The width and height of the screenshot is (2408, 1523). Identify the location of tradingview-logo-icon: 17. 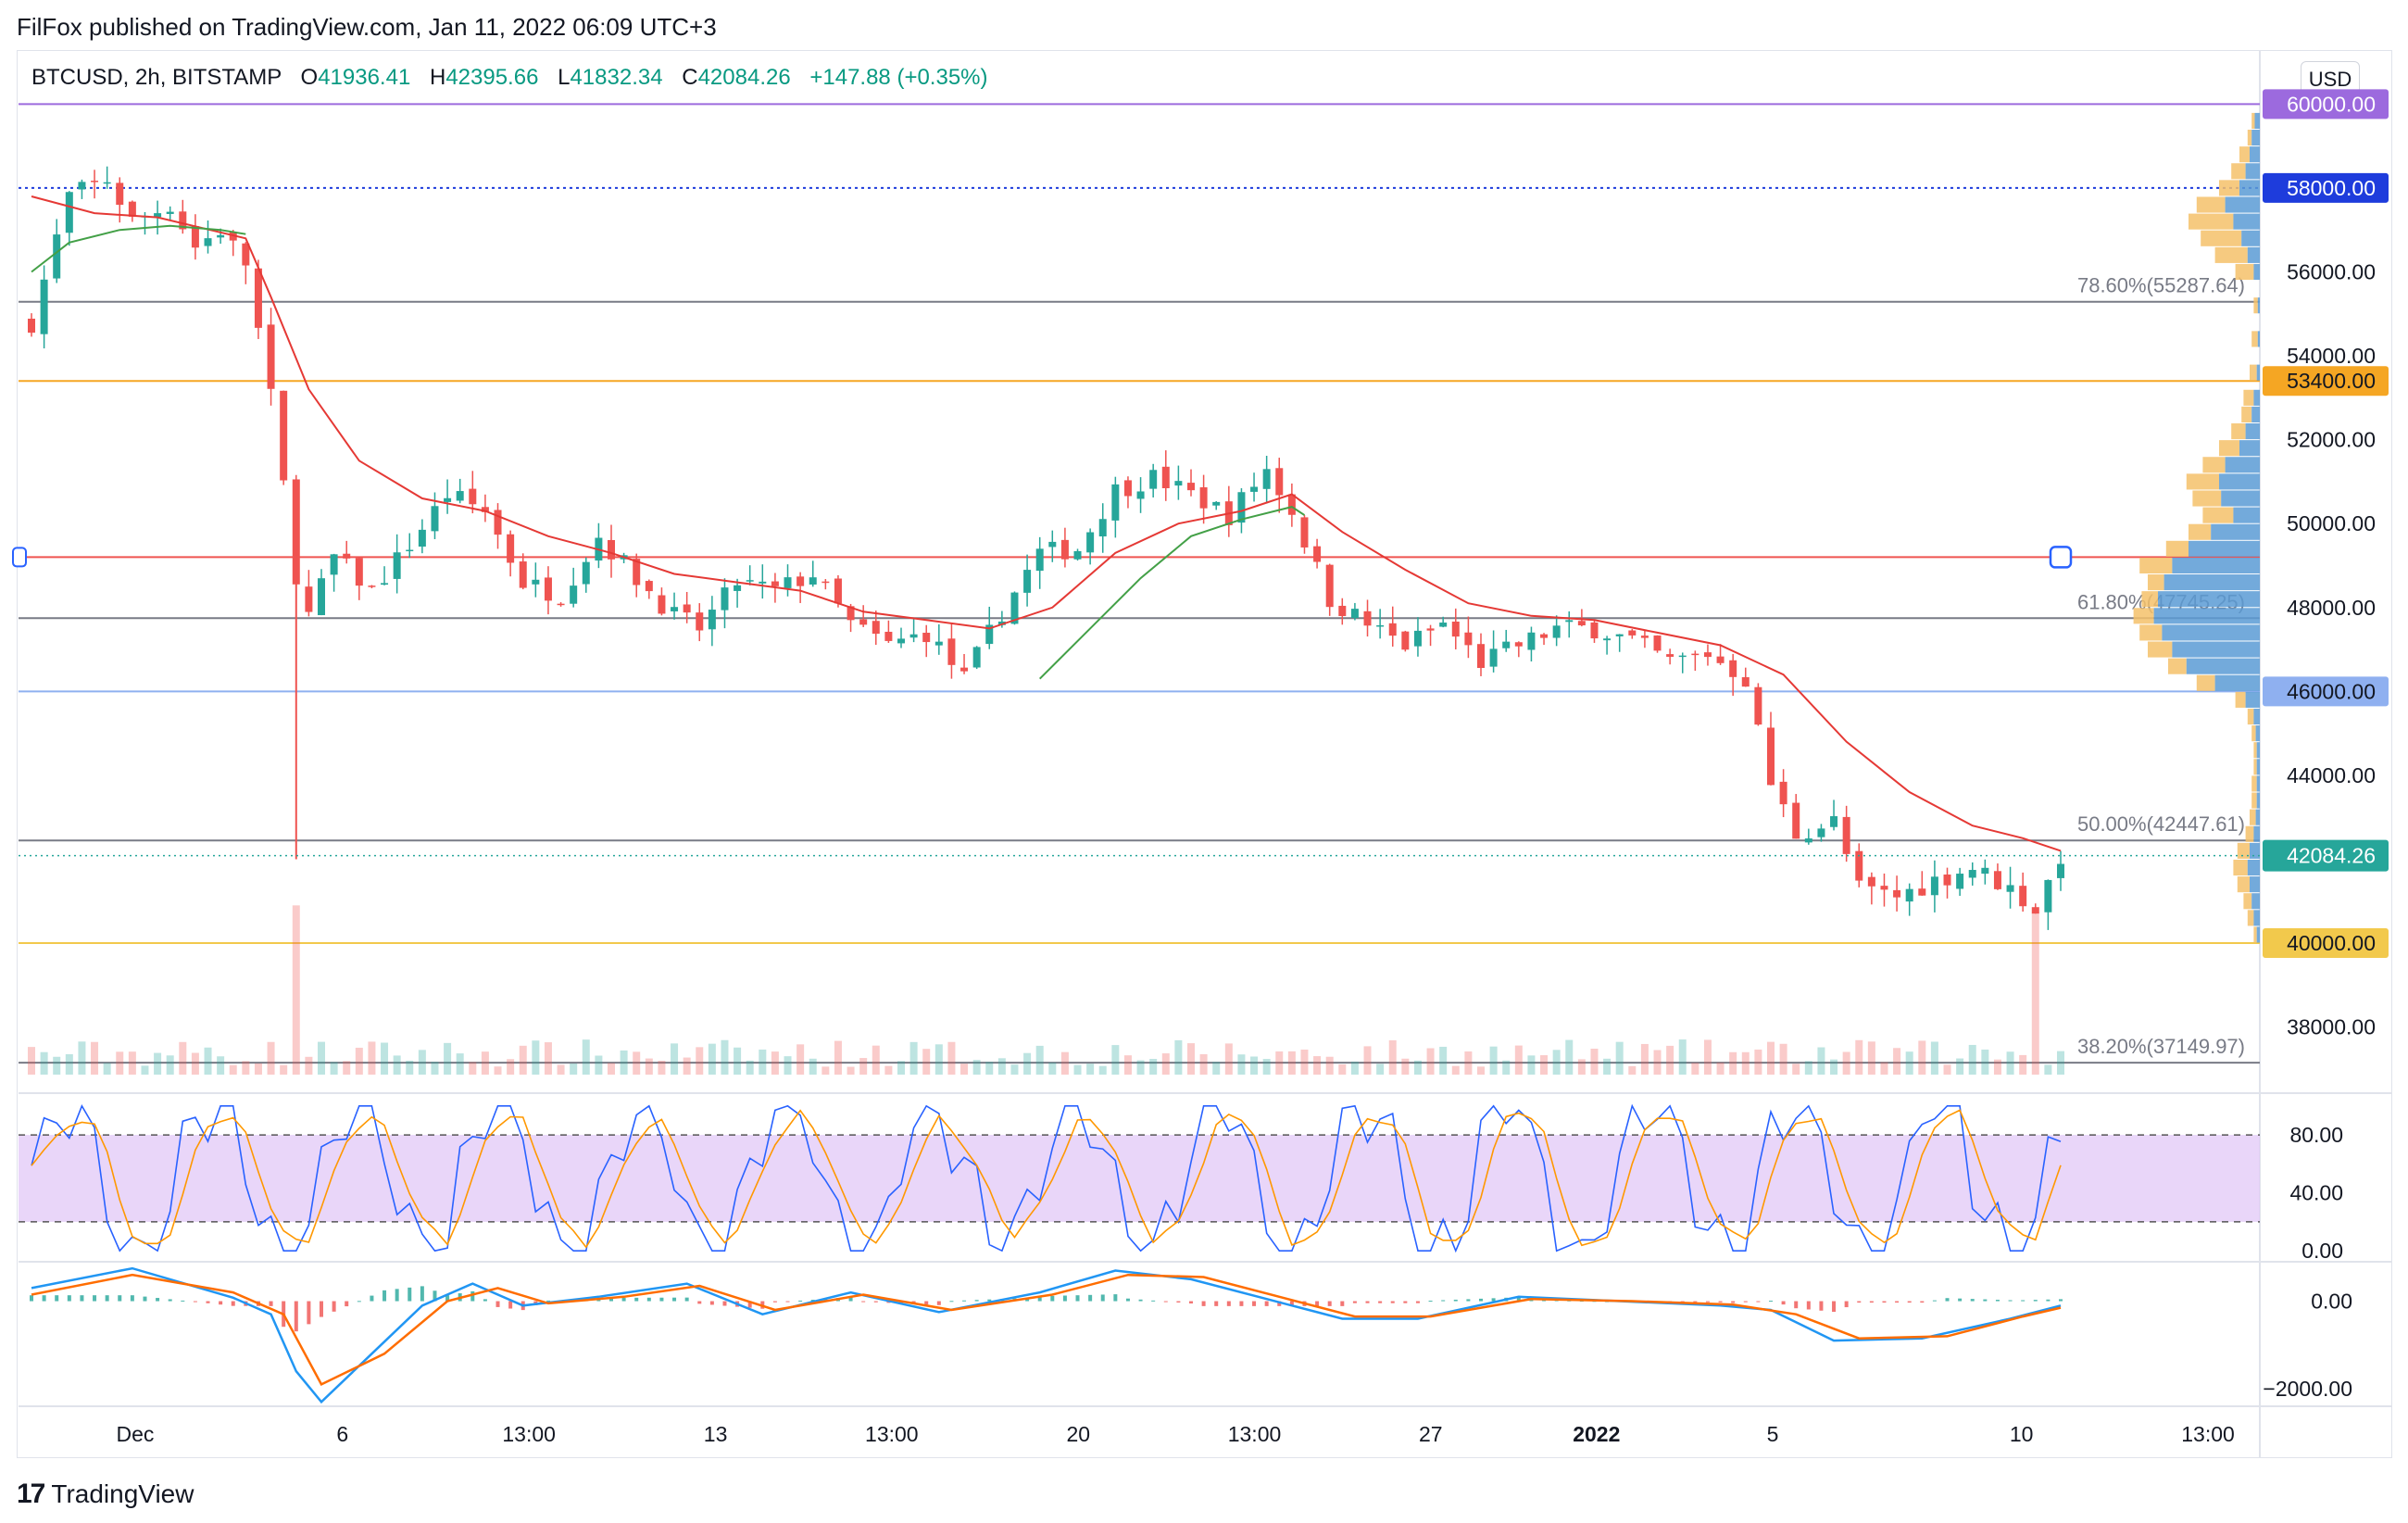
(31, 1494).